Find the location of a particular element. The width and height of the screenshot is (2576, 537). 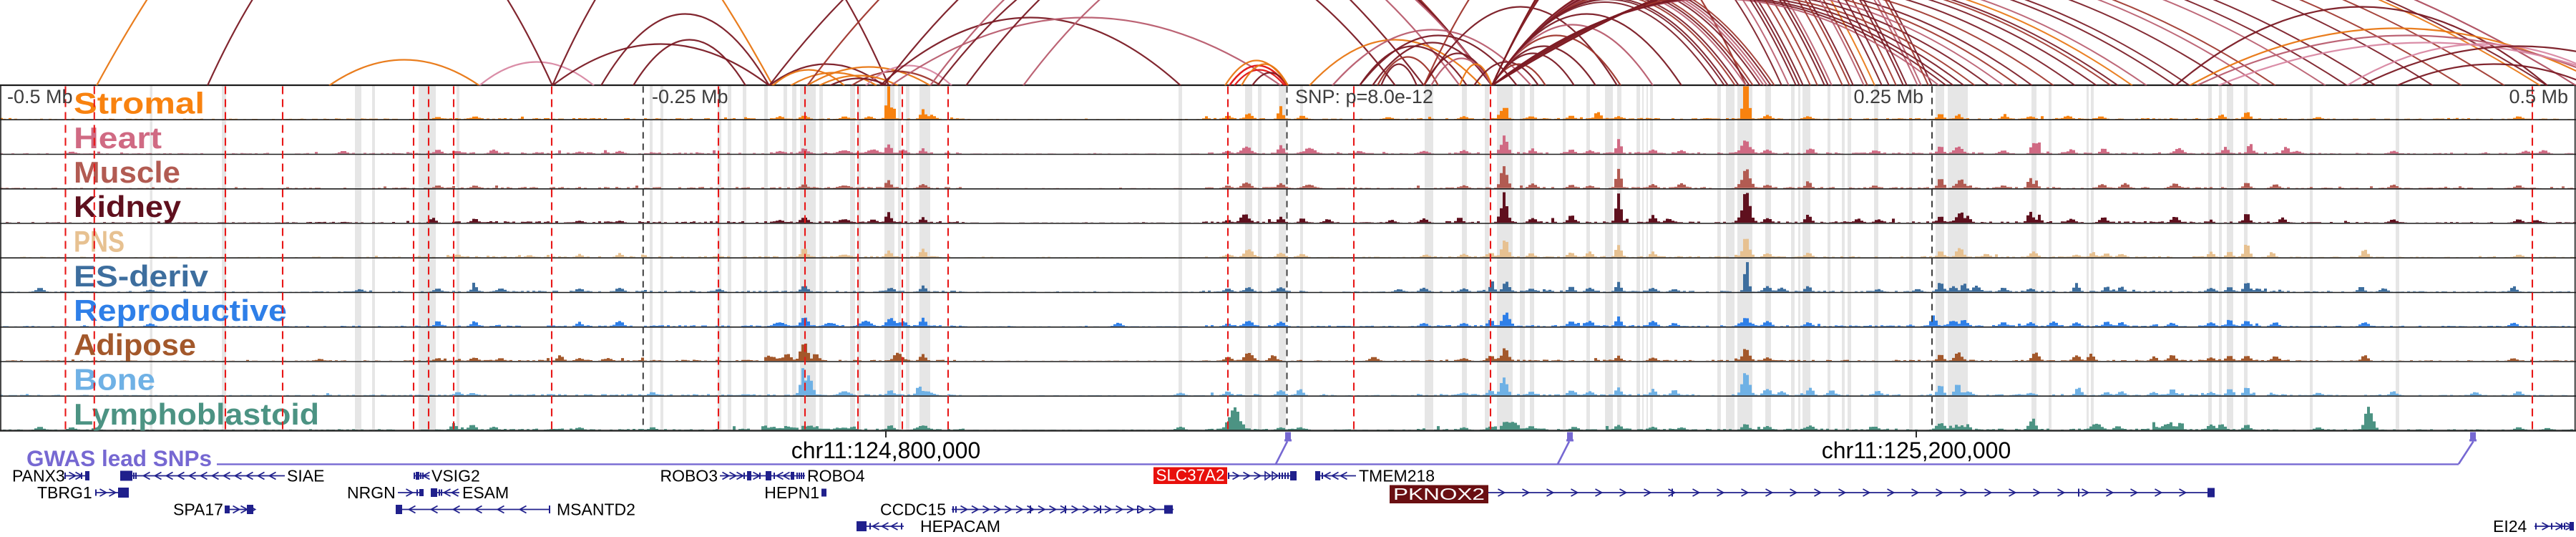

svg-text: Lymphoblastoid is located at coordinates (196, 414).